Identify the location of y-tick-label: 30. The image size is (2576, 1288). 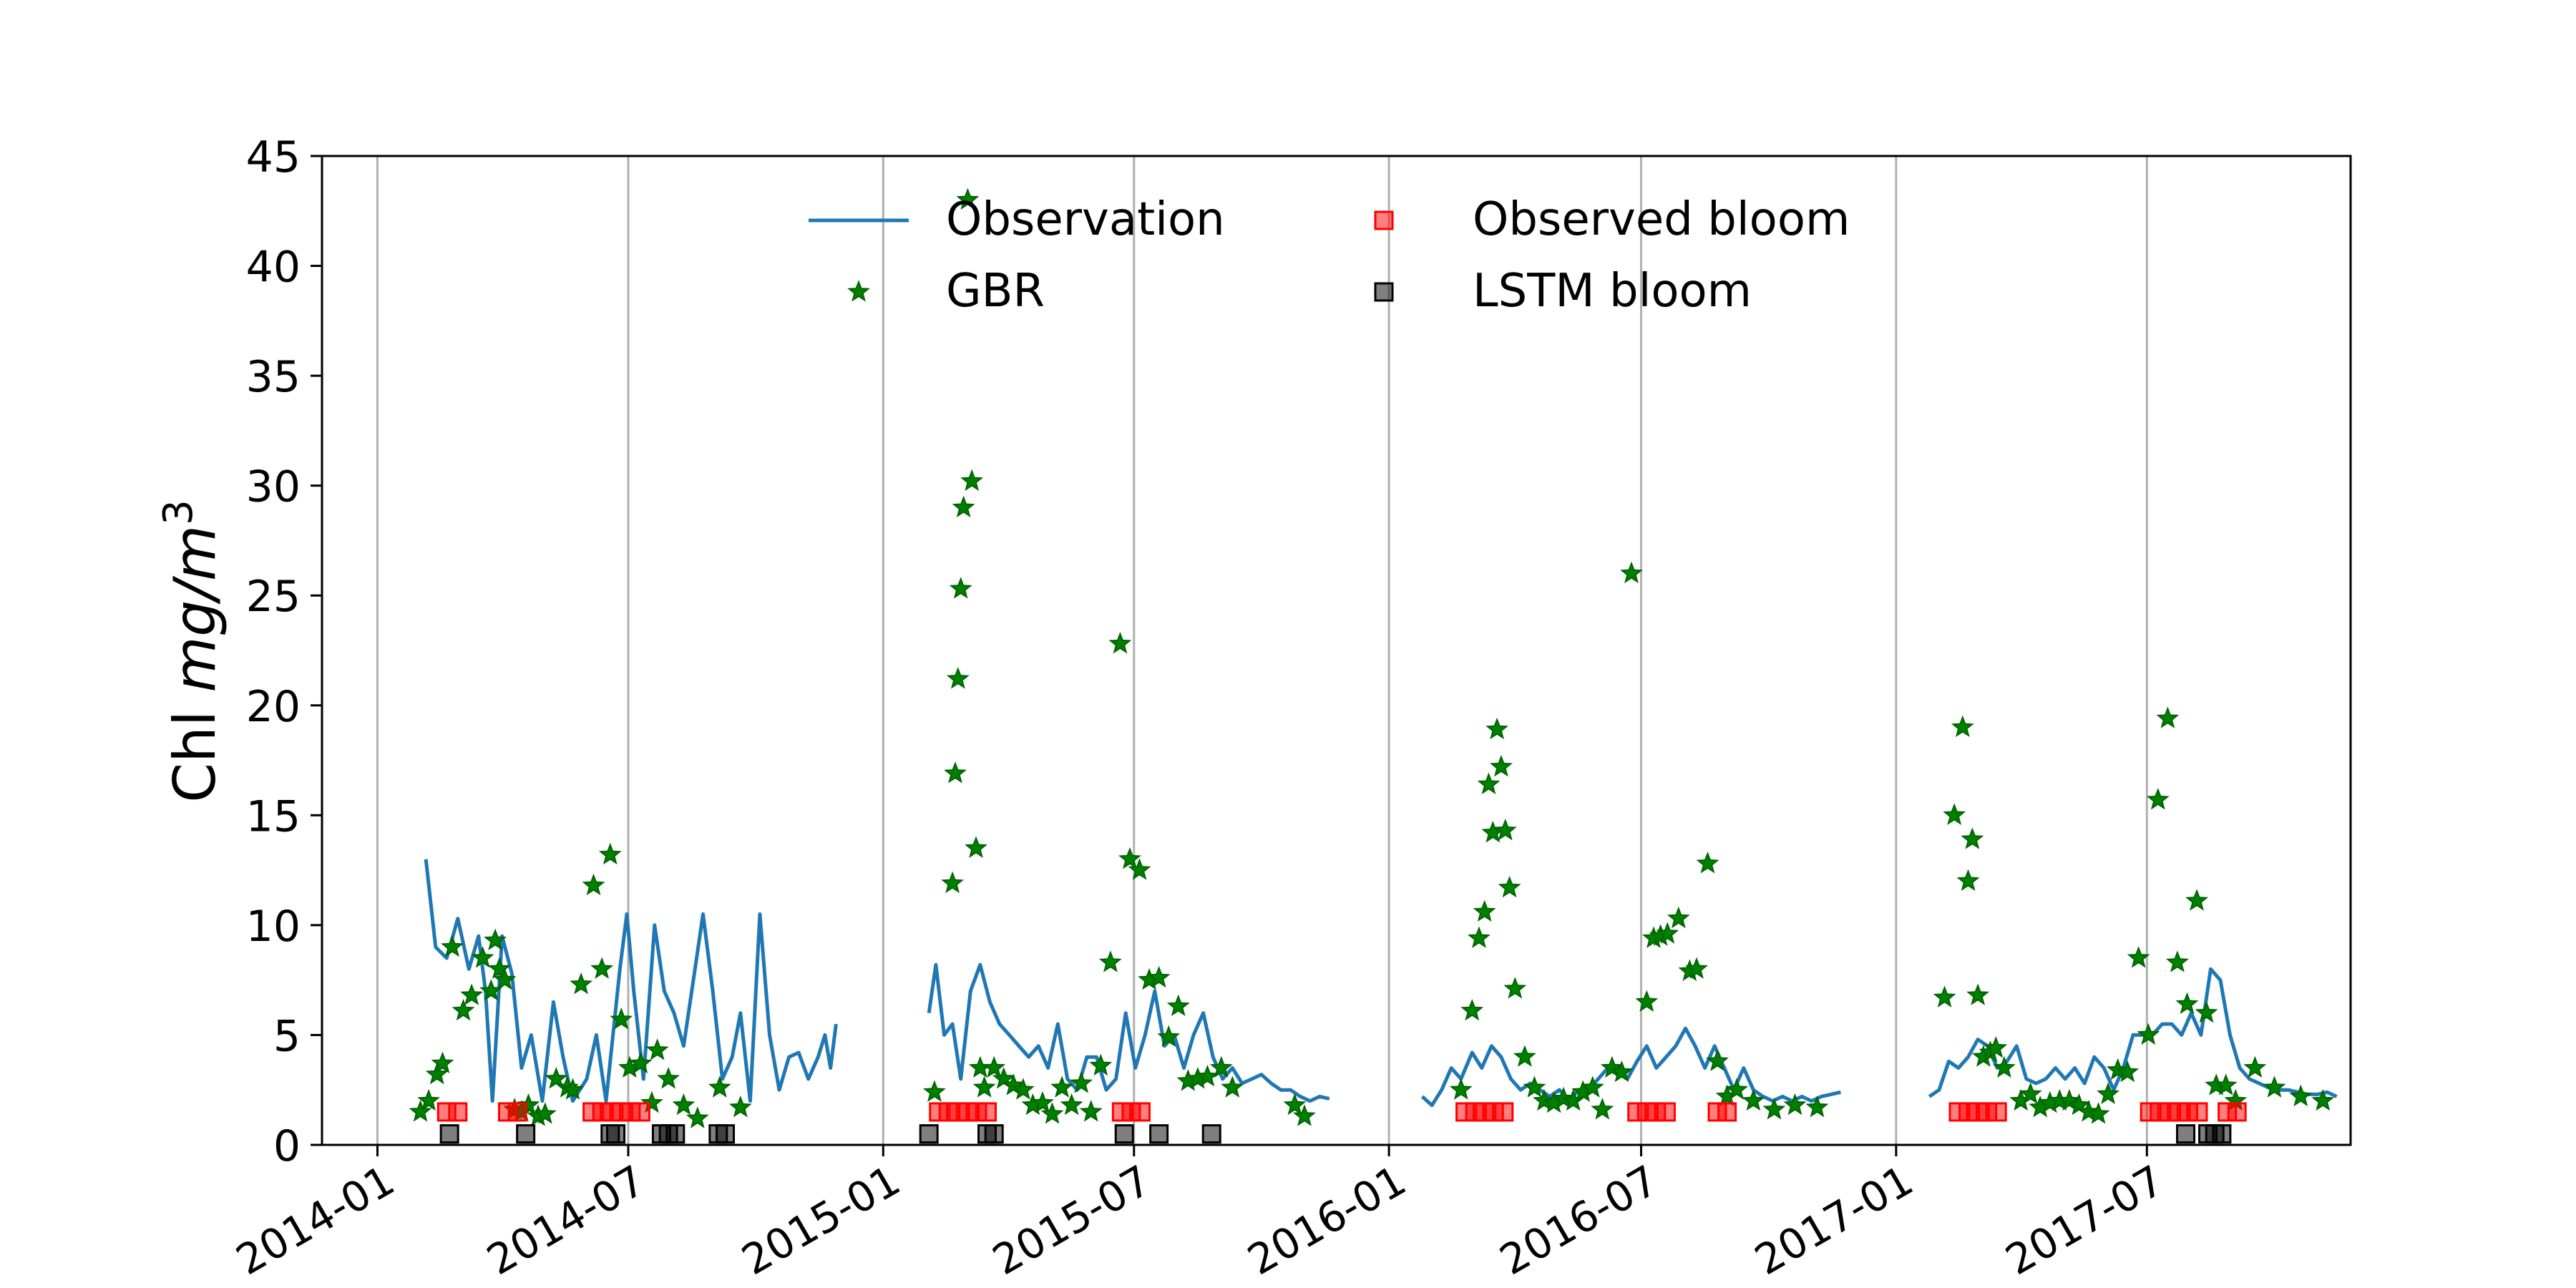
(273, 487).